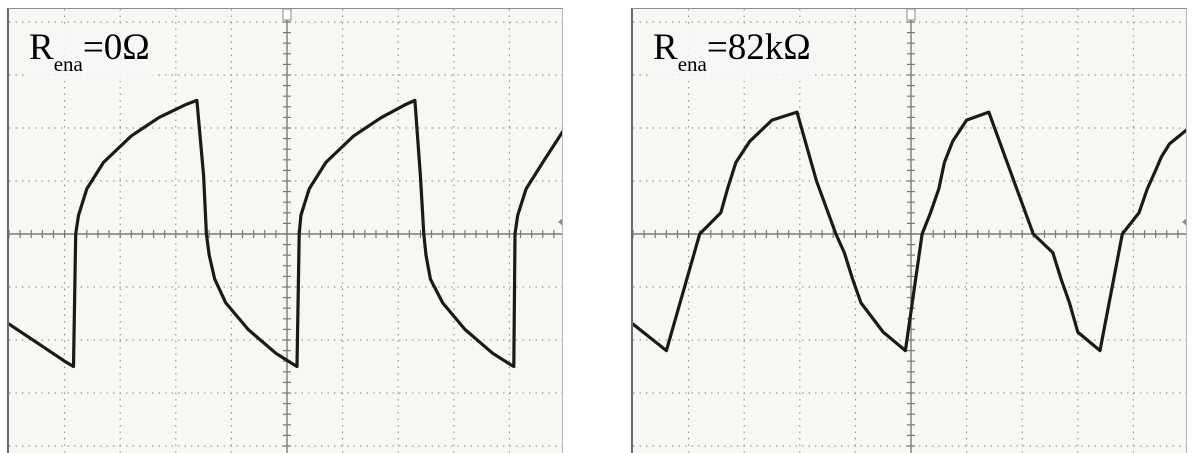  What do you see at coordinates (758, 47) in the screenshot?
I see `annotation-value: =82kΩ` at bounding box center [758, 47].